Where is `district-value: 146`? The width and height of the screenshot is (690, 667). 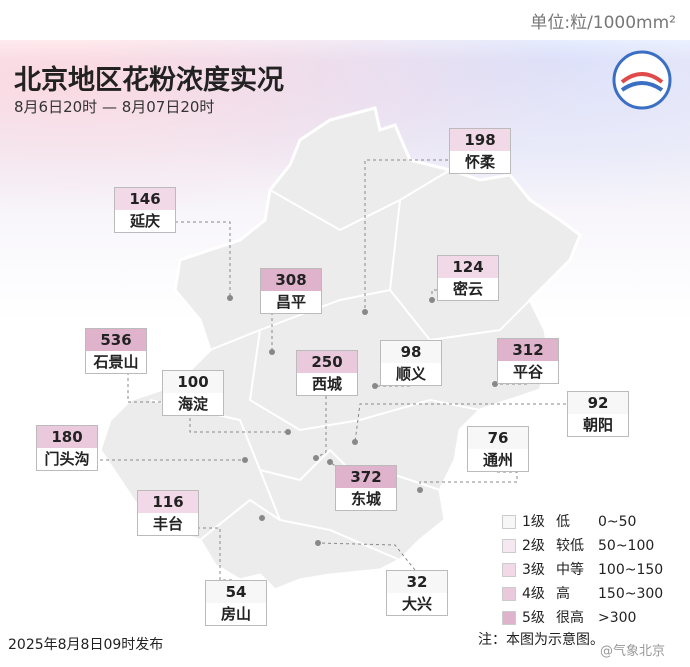
district-value: 146 is located at coordinates (145, 199).